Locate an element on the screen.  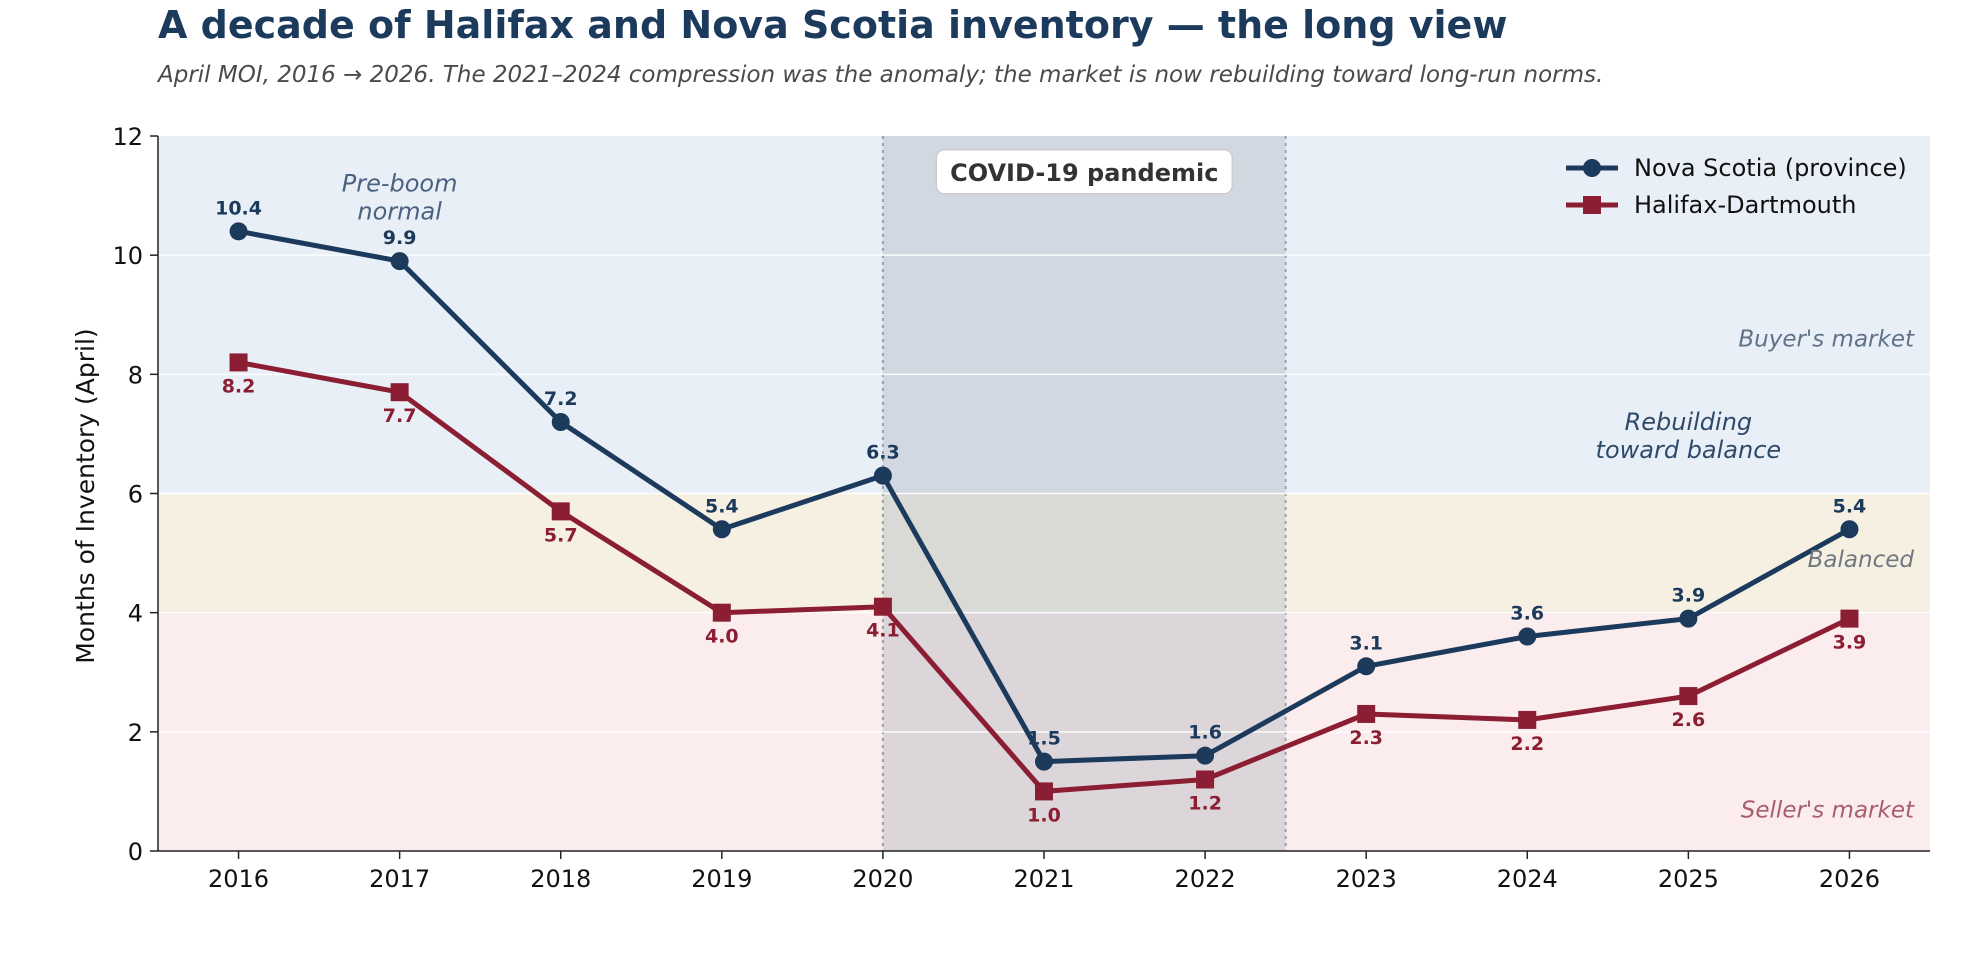
x-tick-label: 2026 is located at coordinates (1849, 879).